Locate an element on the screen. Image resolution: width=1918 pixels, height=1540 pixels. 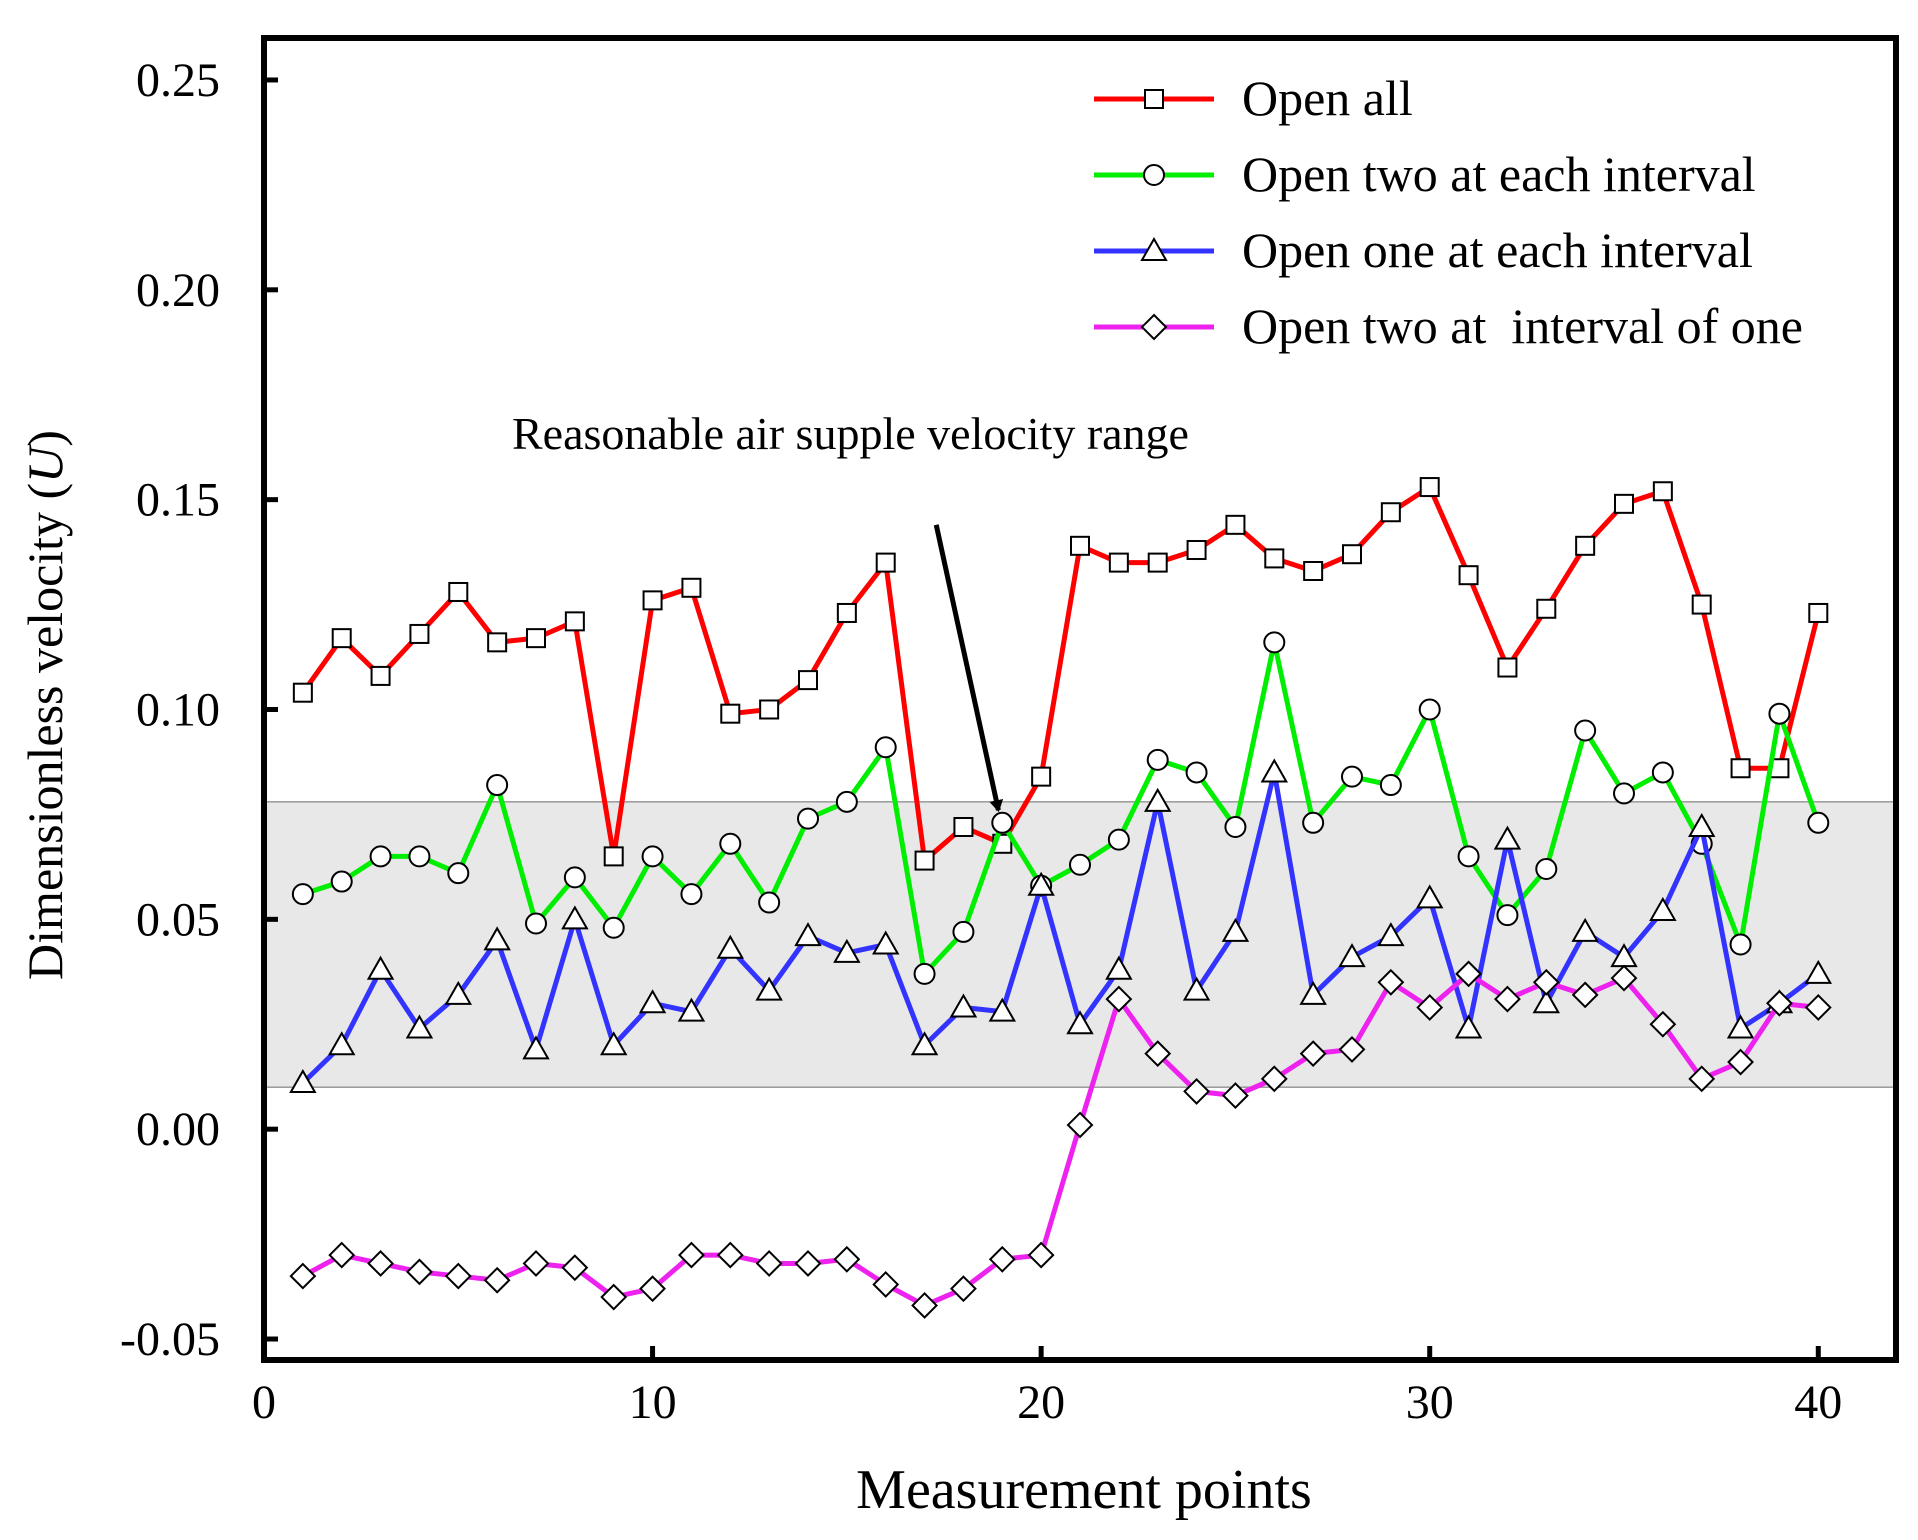
y-tick-label: 0.25 is located at coordinates (178, 80).